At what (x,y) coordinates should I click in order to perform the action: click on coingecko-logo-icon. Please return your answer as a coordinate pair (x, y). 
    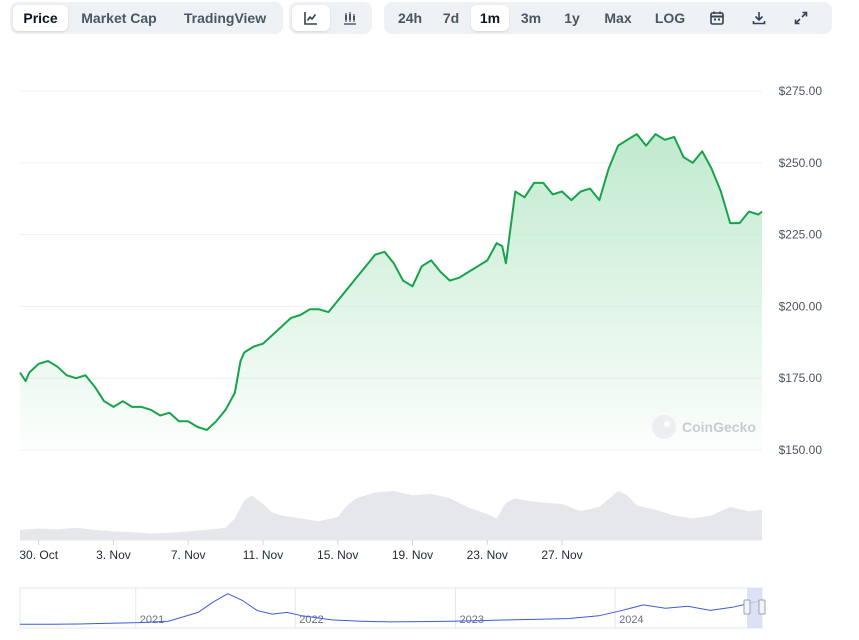
    Looking at the image, I should click on (664, 427).